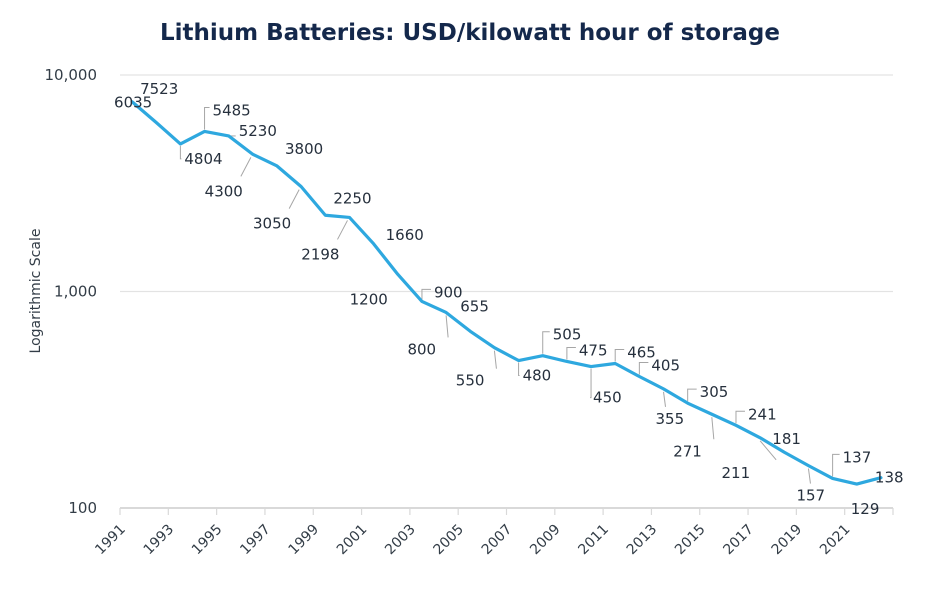 This screenshot has height=600, width=940. Describe the element at coordinates (786, 439) in the screenshot. I see `data-label: 181` at that location.